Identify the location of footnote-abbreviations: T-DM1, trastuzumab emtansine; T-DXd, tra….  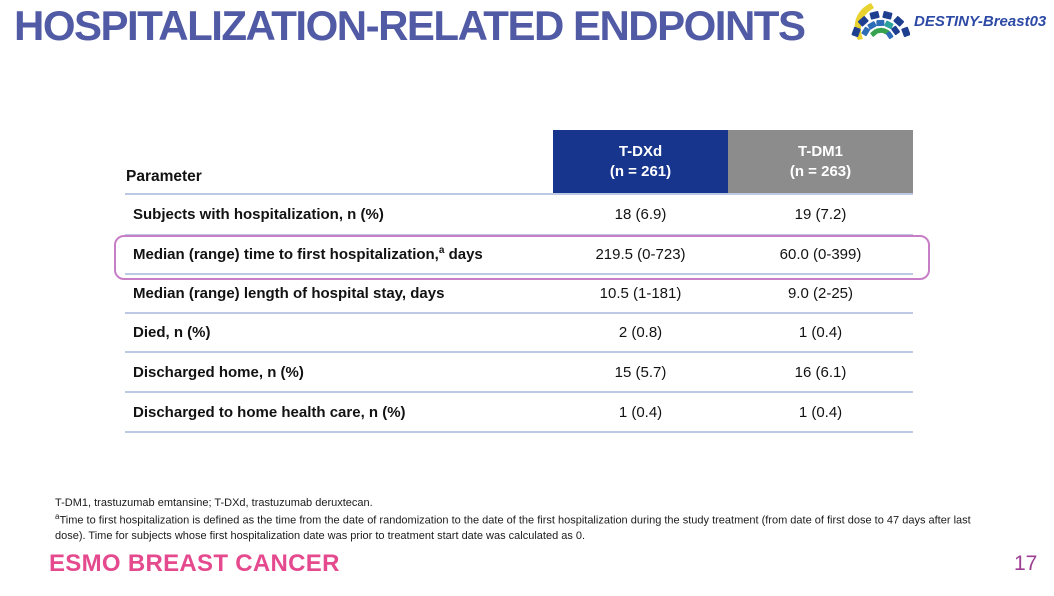
(214, 503).